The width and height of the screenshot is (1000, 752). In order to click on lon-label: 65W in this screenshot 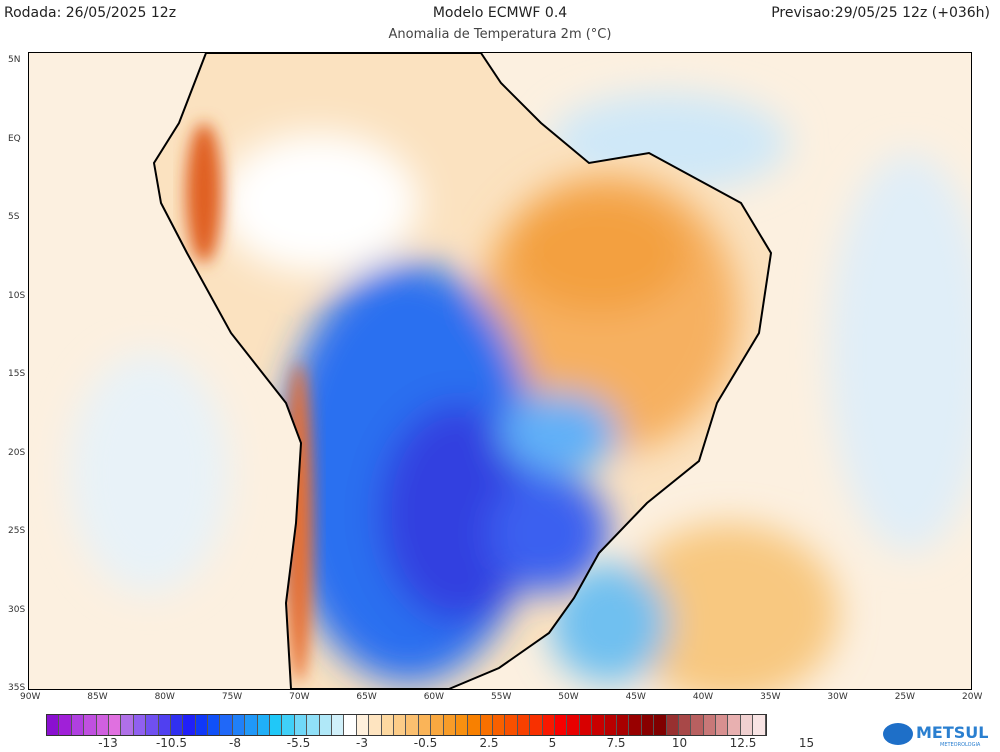, I will do `click(366, 697)`.